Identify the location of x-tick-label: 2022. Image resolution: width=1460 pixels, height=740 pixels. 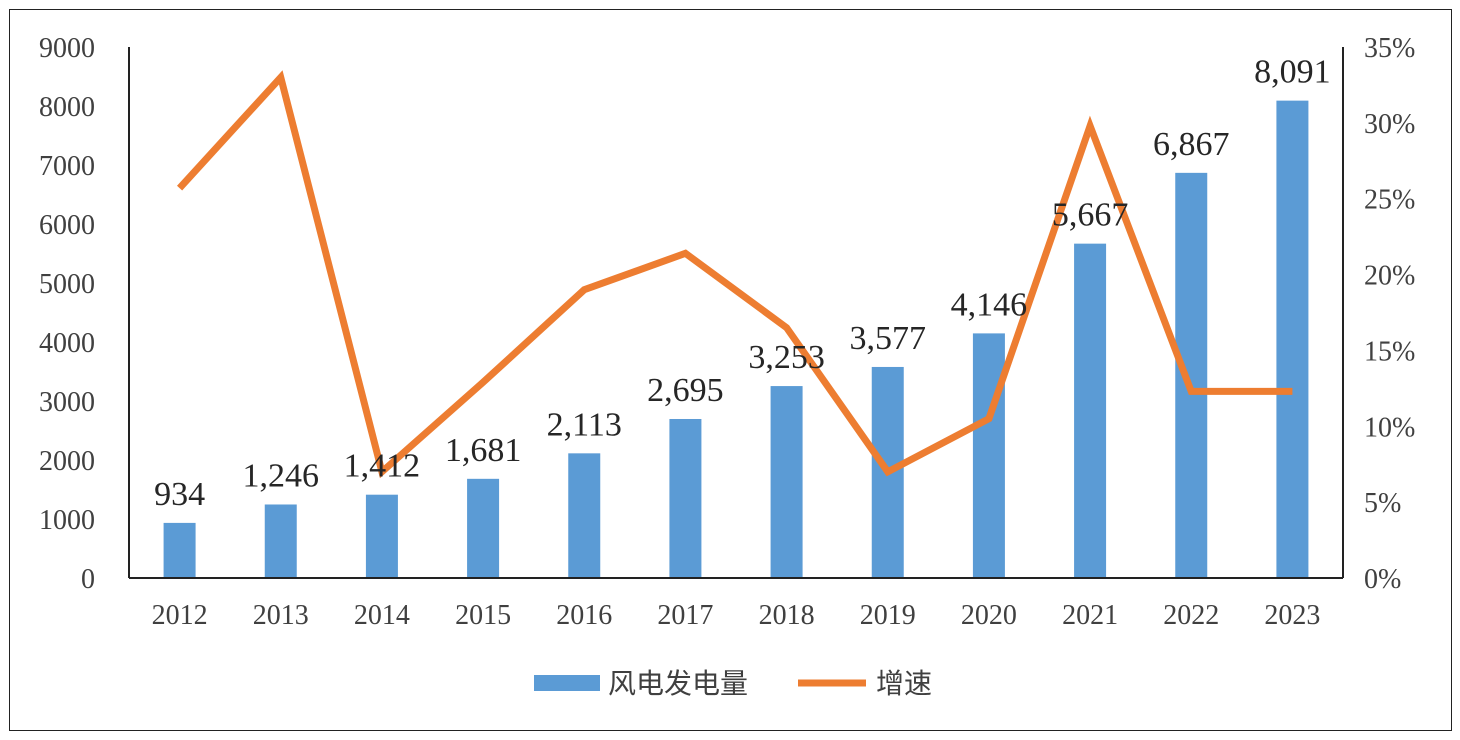
(1191, 615).